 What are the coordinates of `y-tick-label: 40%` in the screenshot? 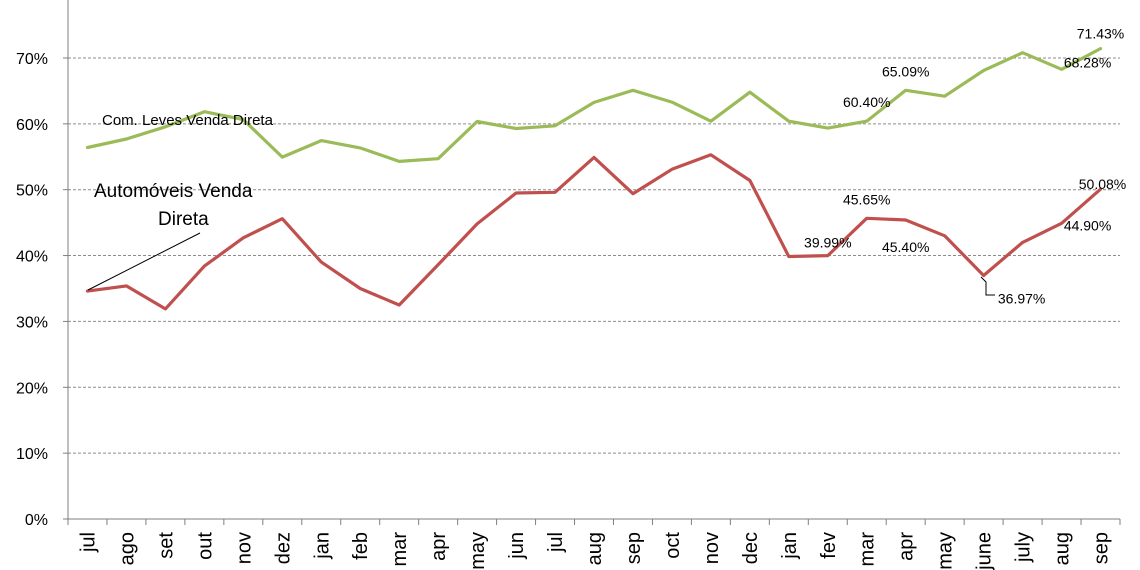 It's located at (32, 257).